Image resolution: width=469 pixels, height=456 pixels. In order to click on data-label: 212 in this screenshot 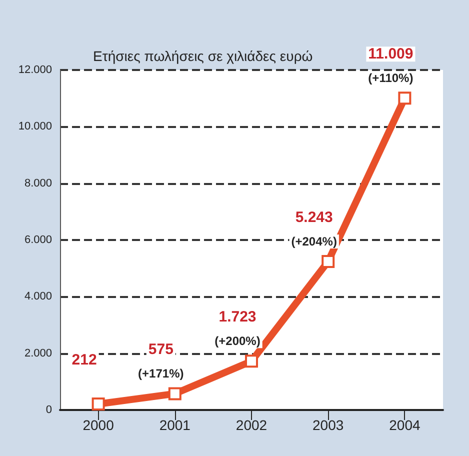, I will do `click(84, 359)`.